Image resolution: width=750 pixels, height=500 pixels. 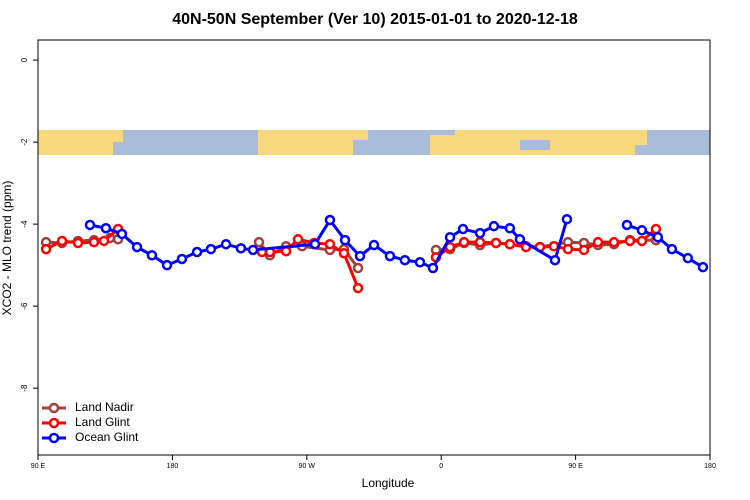 I want to click on legend-label: Ocean Glint, so click(x=107, y=437).